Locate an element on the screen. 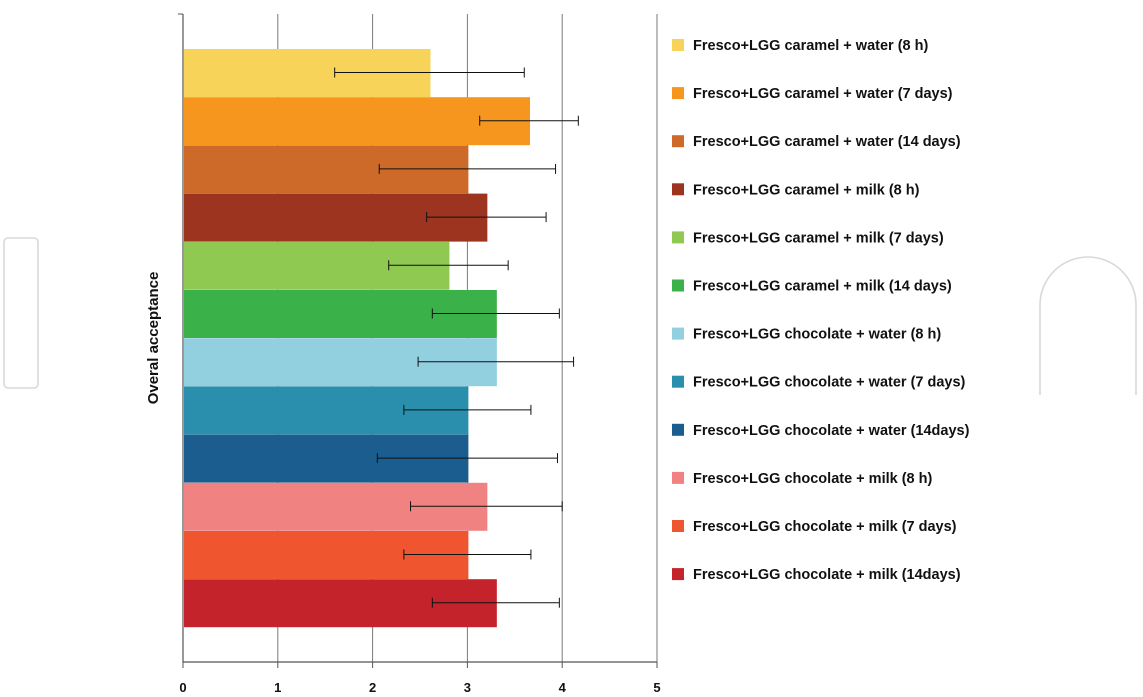 This screenshot has width=1143, height=697. legend-label: Fresco+LGG caramel + milk (7 days) is located at coordinates (818, 238).